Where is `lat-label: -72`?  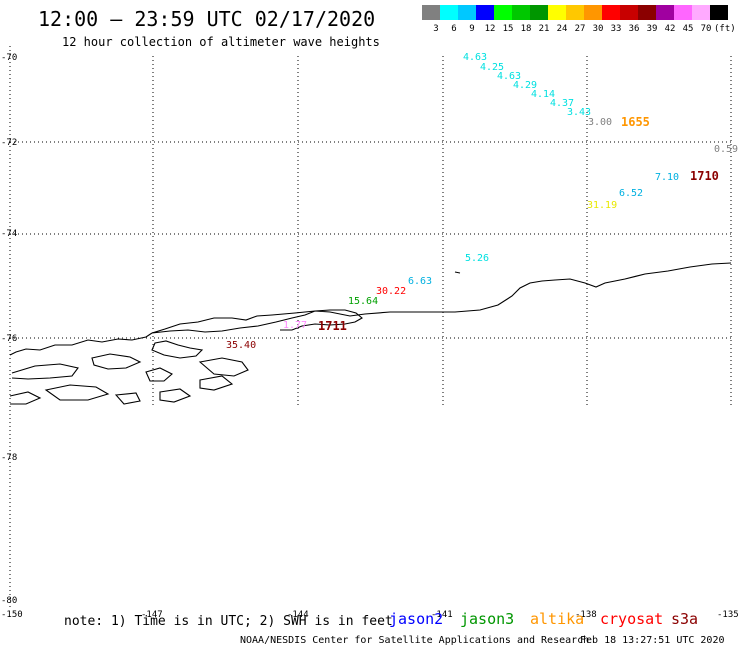 lat-label: -72 is located at coordinates (9, 143).